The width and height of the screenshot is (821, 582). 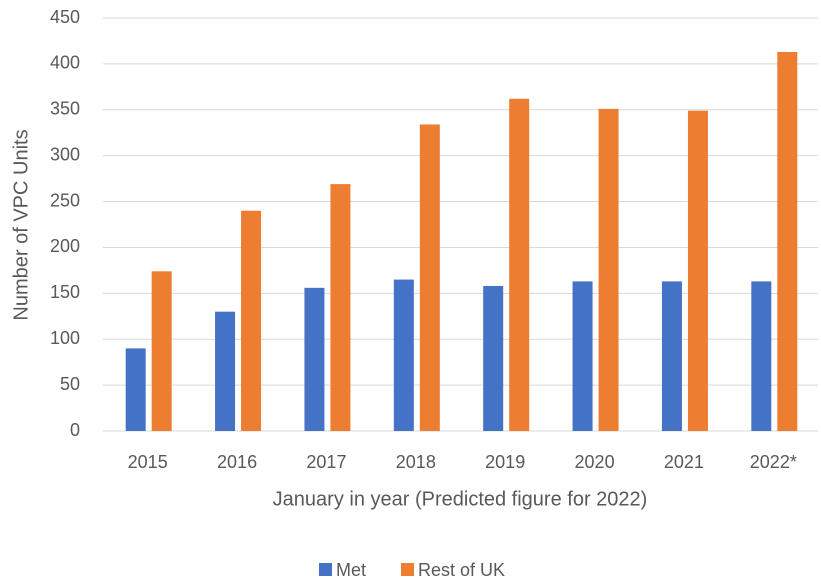 What do you see at coordinates (237, 462) in the screenshot?
I see `x-tick-label: 2016` at bounding box center [237, 462].